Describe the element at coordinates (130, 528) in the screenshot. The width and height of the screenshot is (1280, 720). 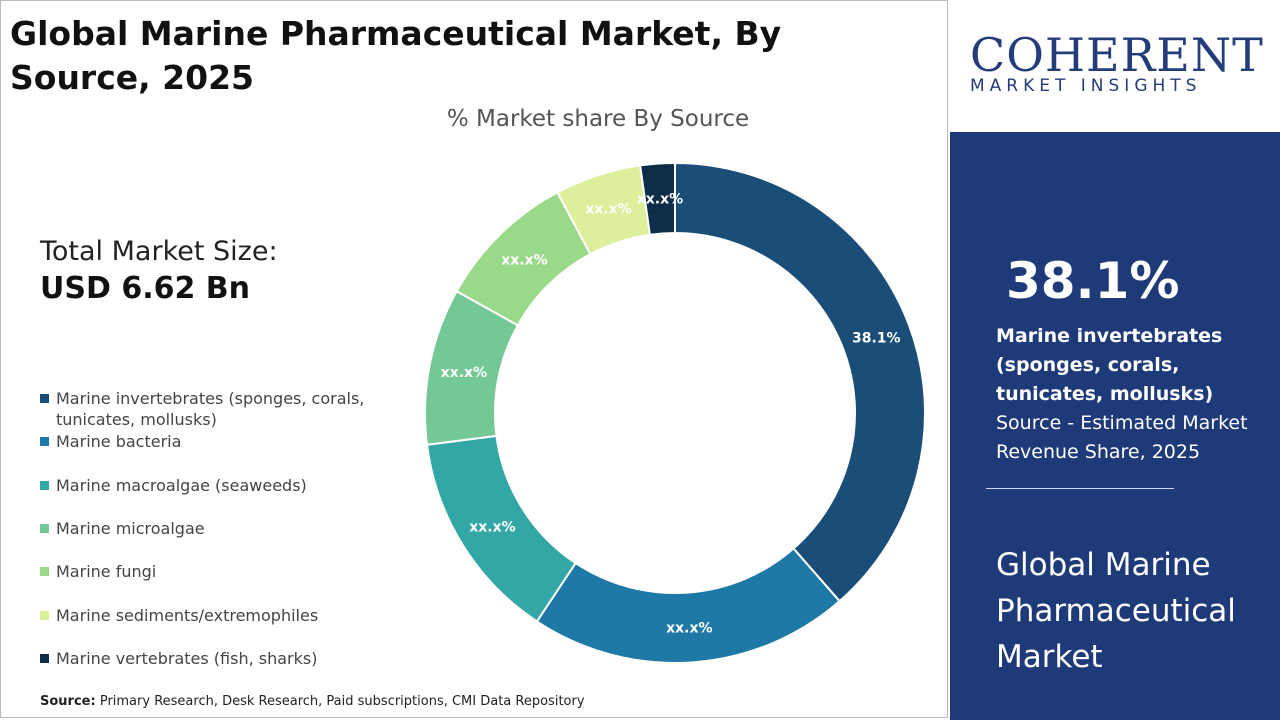
I see `legend-label: Marine microalgae` at that location.